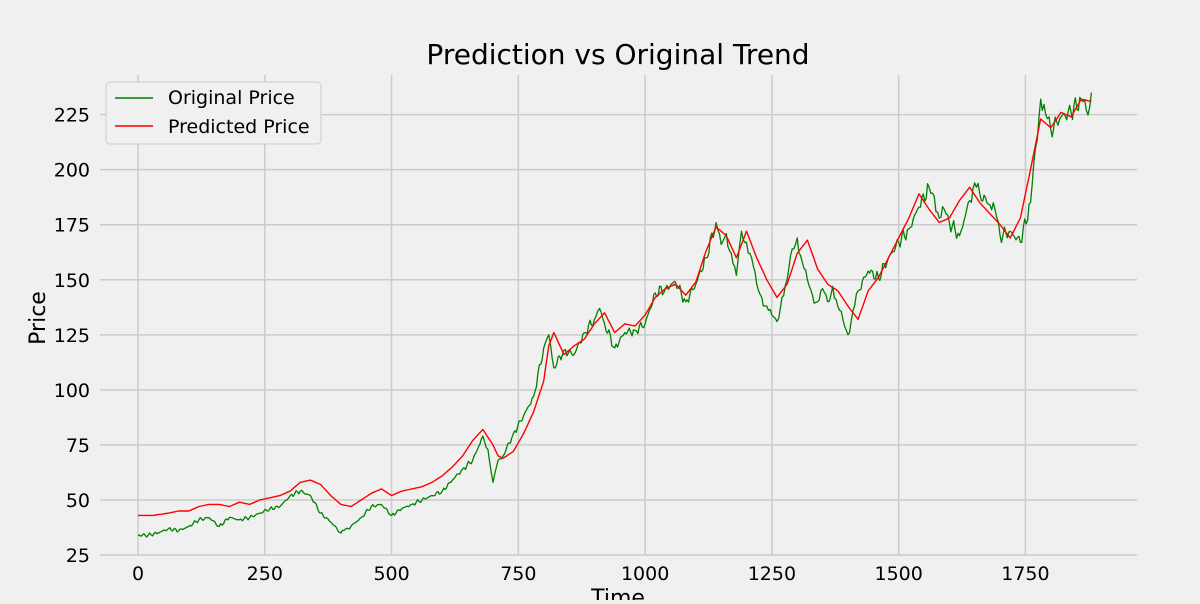 The height and width of the screenshot is (604, 1200). What do you see at coordinates (265, 574) in the screenshot?
I see `x-tick-label-250: 250` at bounding box center [265, 574].